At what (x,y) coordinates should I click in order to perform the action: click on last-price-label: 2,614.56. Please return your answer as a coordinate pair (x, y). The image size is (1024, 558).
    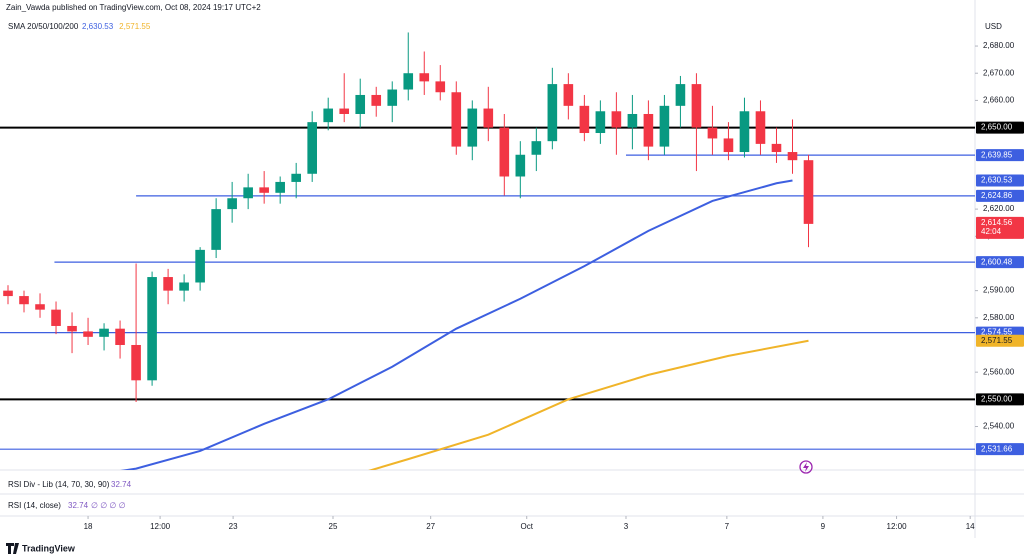
    Looking at the image, I should click on (997, 222).